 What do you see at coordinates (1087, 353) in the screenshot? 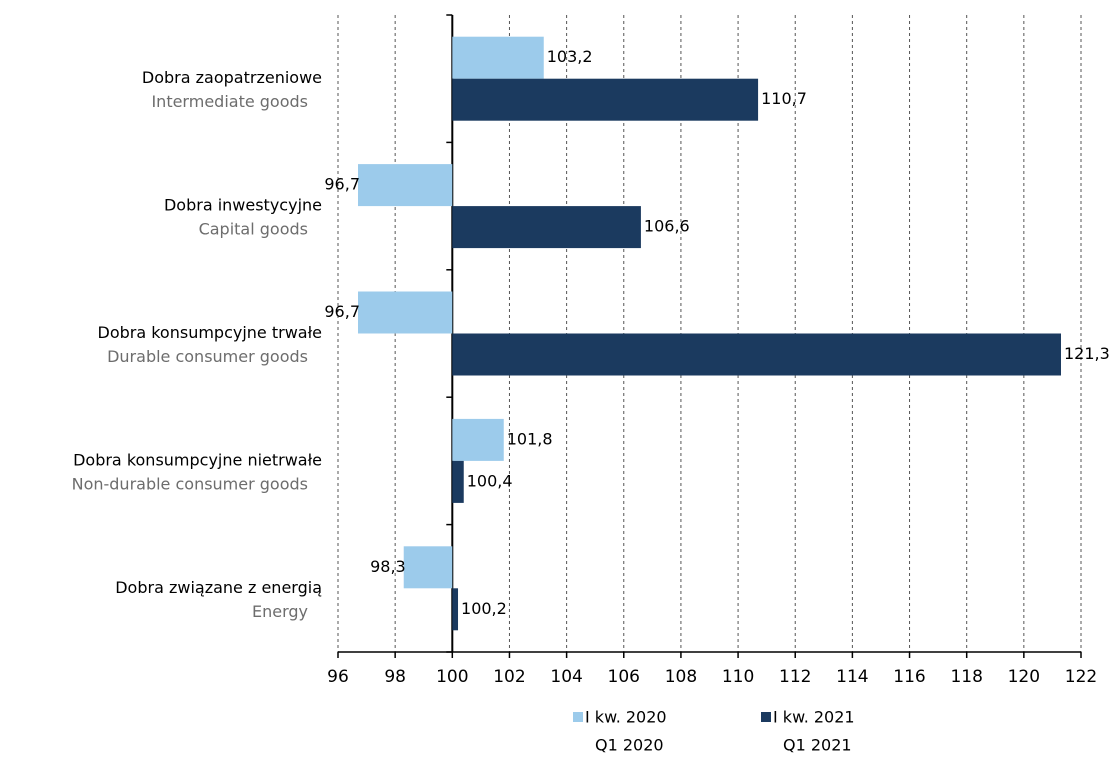
I see `value-label: 121,3` at bounding box center [1087, 353].